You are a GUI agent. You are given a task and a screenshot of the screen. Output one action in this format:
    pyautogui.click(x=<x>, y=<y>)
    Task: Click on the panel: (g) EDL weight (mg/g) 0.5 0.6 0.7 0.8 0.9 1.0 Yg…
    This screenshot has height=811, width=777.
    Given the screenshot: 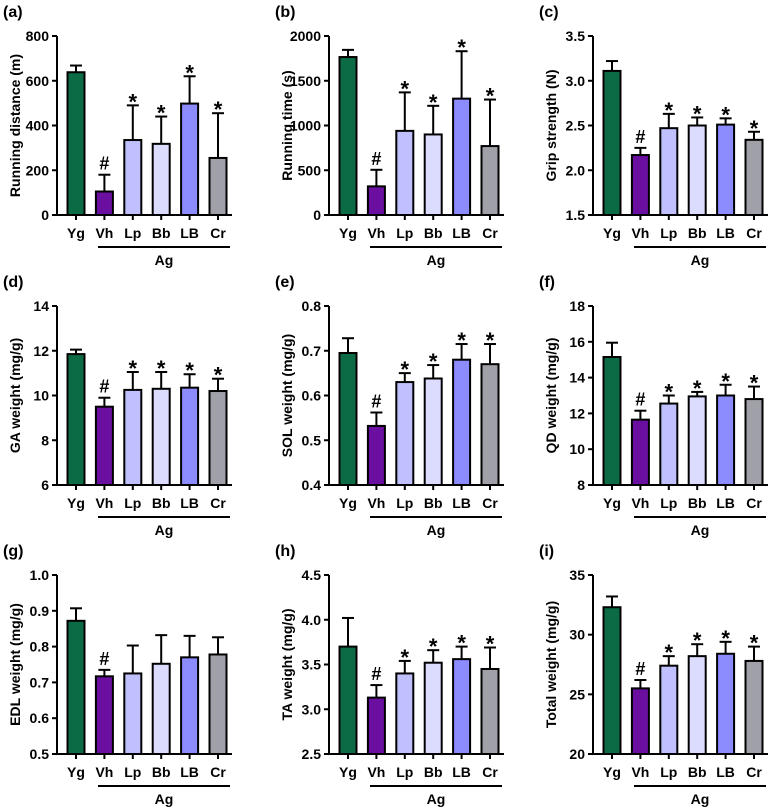 What is the action you would take?
    pyautogui.click(x=117, y=675)
    